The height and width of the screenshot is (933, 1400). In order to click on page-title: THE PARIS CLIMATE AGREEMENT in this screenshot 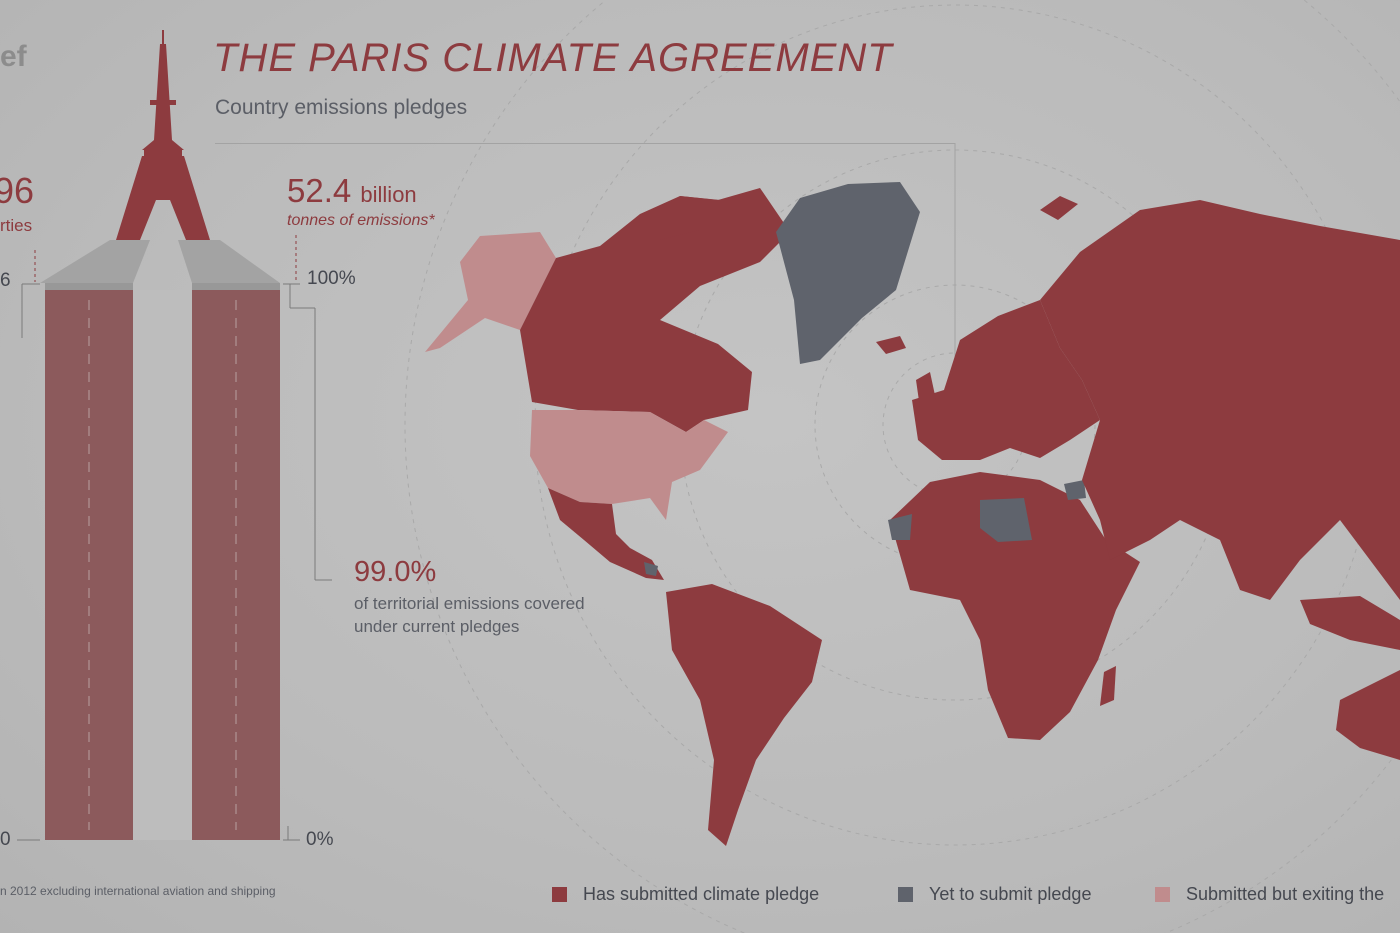, I will do `click(553, 58)`.